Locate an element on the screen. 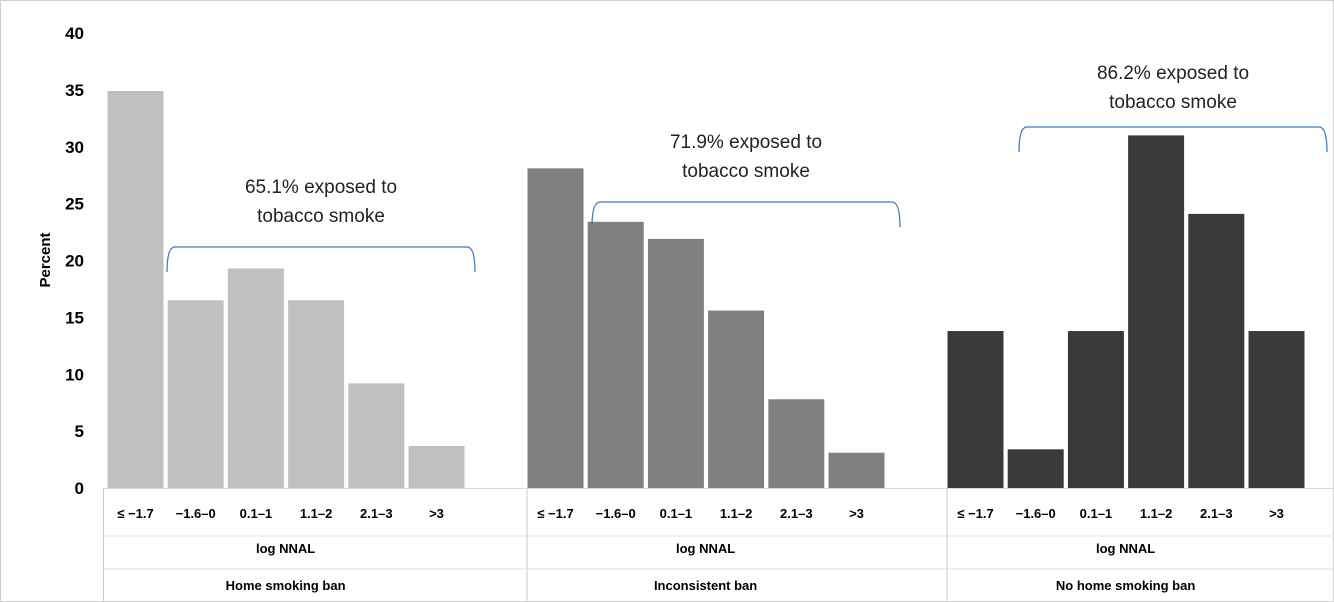 The image size is (1334, 602). category-label-2-3: 0.1–1 is located at coordinates (676, 513).